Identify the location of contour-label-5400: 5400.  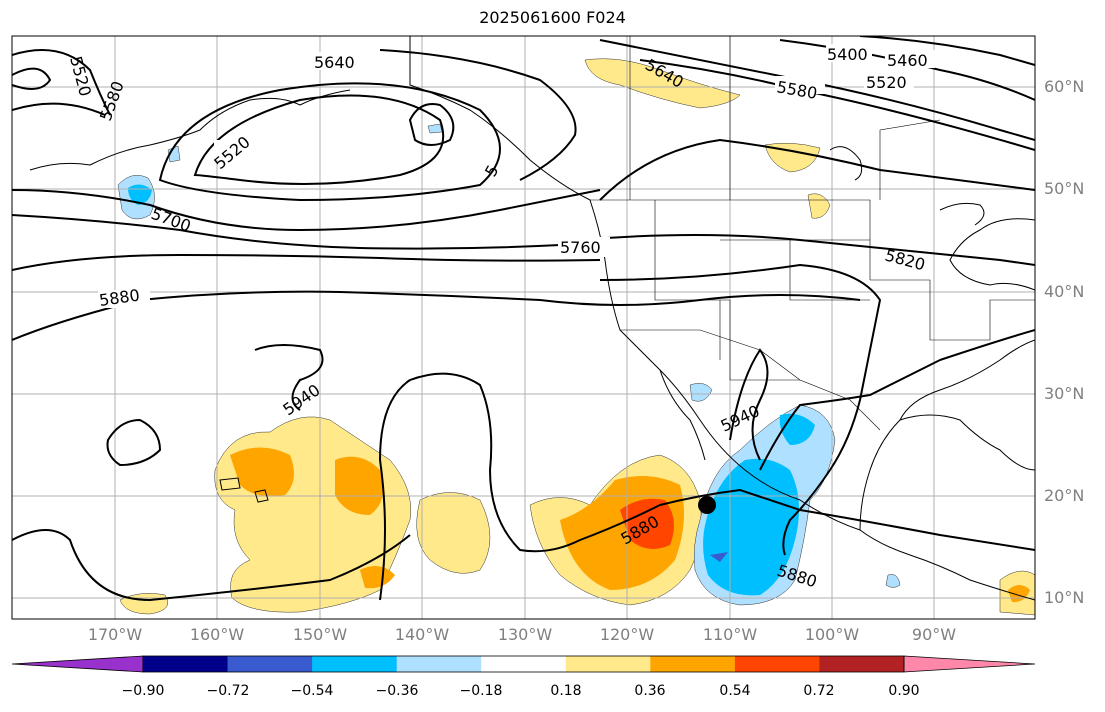
(849, 54).